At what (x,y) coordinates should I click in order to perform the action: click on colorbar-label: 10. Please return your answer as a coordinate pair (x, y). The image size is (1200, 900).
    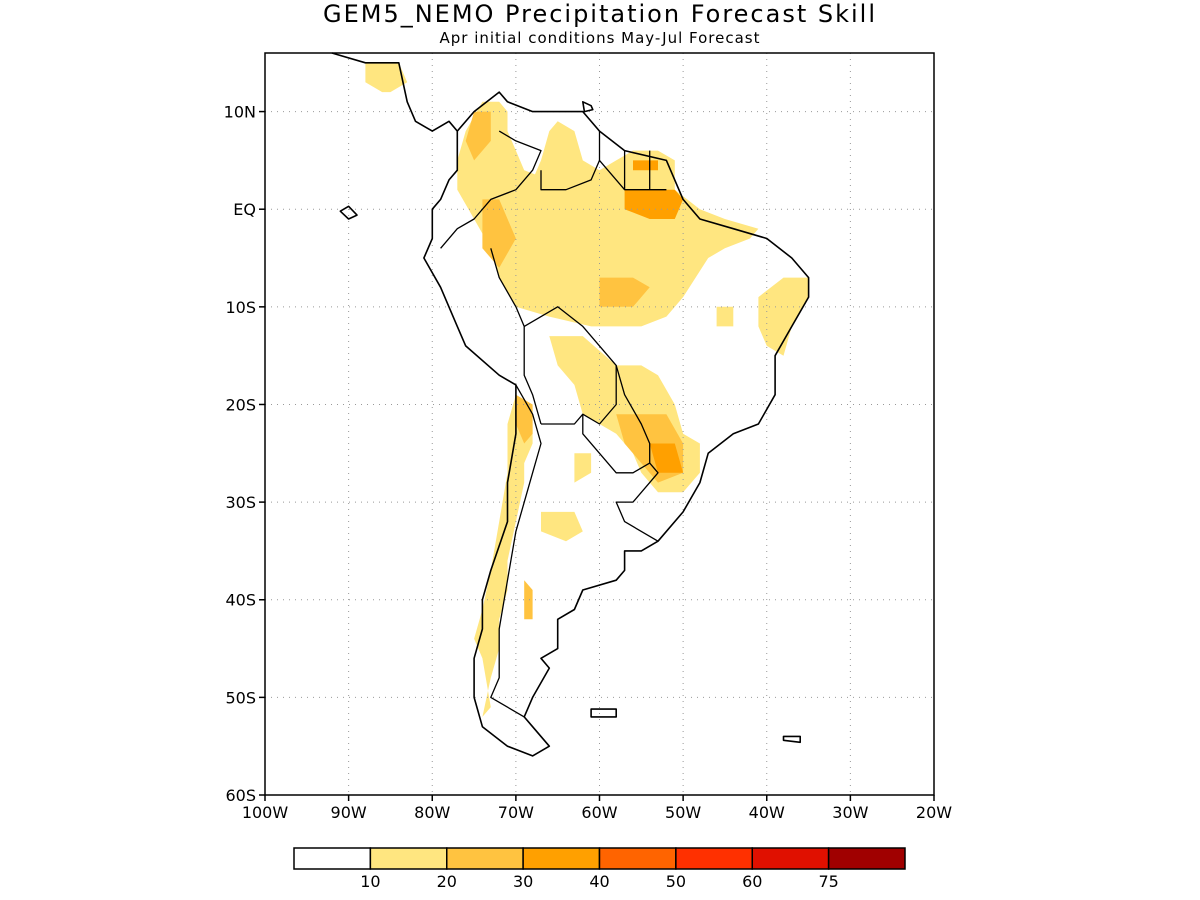
    Looking at the image, I should click on (370, 881).